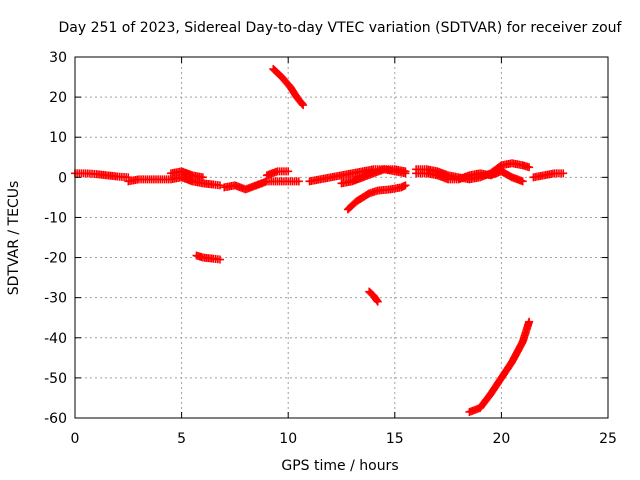 Image resolution: width=640 pixels, height=480 pixels. What do you see at coordinates (55, 218) in the screenshot?
I see `y-tick-label: -10` at bounding box center [55, 218].